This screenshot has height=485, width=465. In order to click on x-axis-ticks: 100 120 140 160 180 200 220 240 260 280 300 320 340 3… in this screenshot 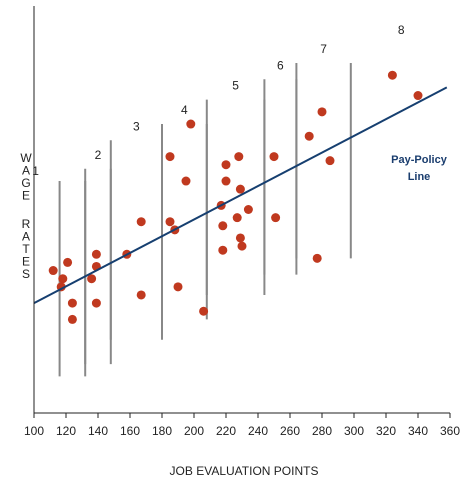, I will do `click(242, 425)`.